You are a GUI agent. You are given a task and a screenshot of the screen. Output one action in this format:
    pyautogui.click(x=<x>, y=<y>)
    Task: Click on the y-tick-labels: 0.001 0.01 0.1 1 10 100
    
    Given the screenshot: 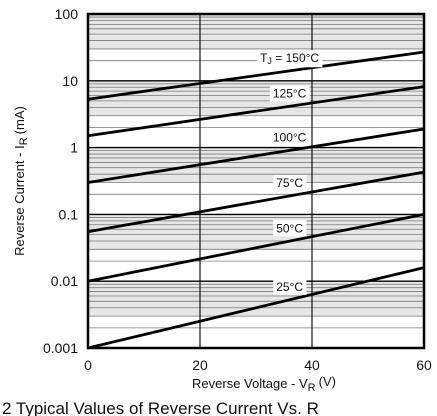 What is the action you would take?
    pyautogui.click(x=60, y=181)
    